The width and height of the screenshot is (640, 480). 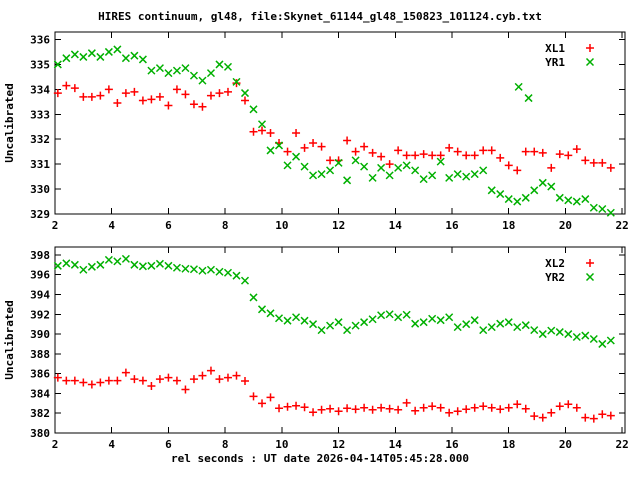 What do you see at coordinates (555, 263) in the screenshot?
I see `legend-label: XL2` at bounding box center [555, 263].